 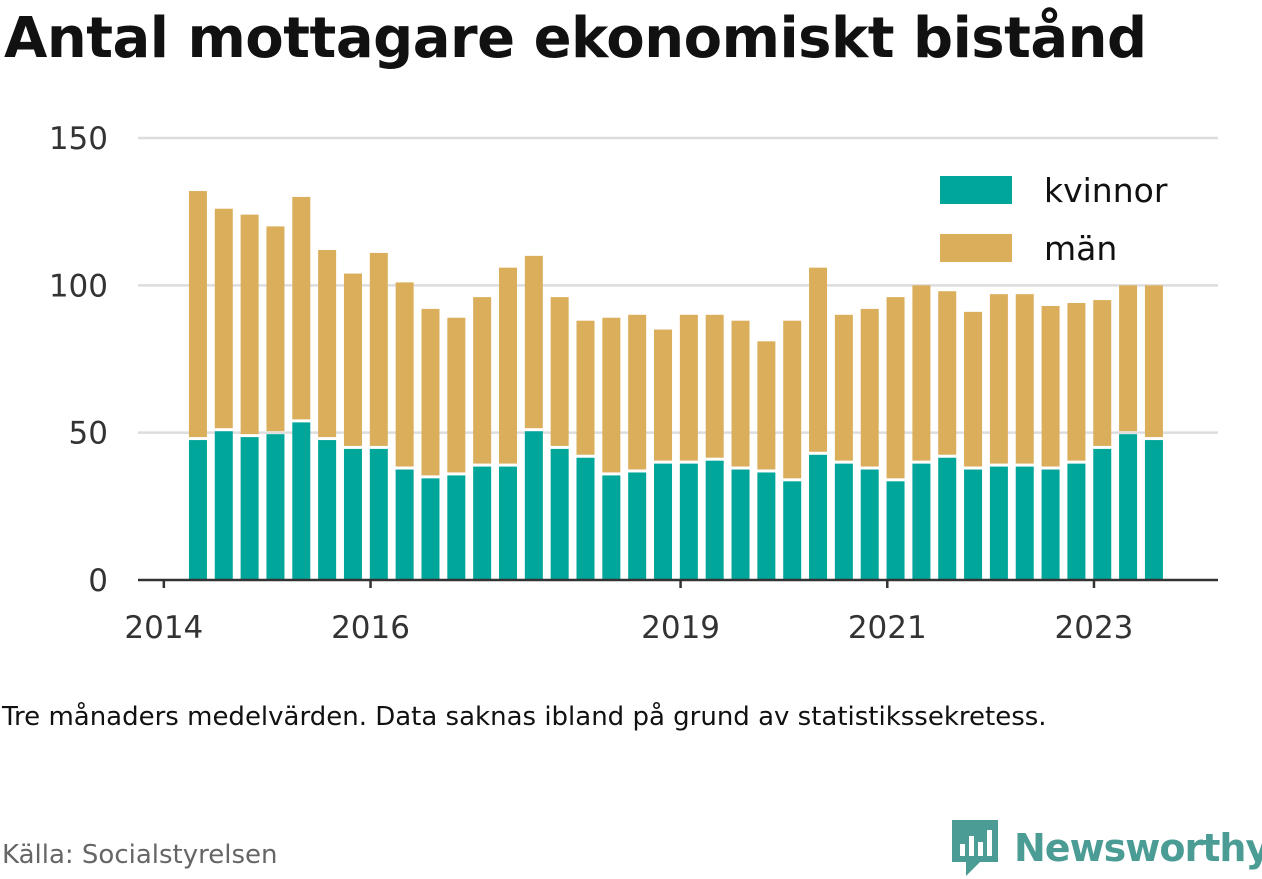 I want to click on x-tick-label: 2023, so click(x=1094, y=628).